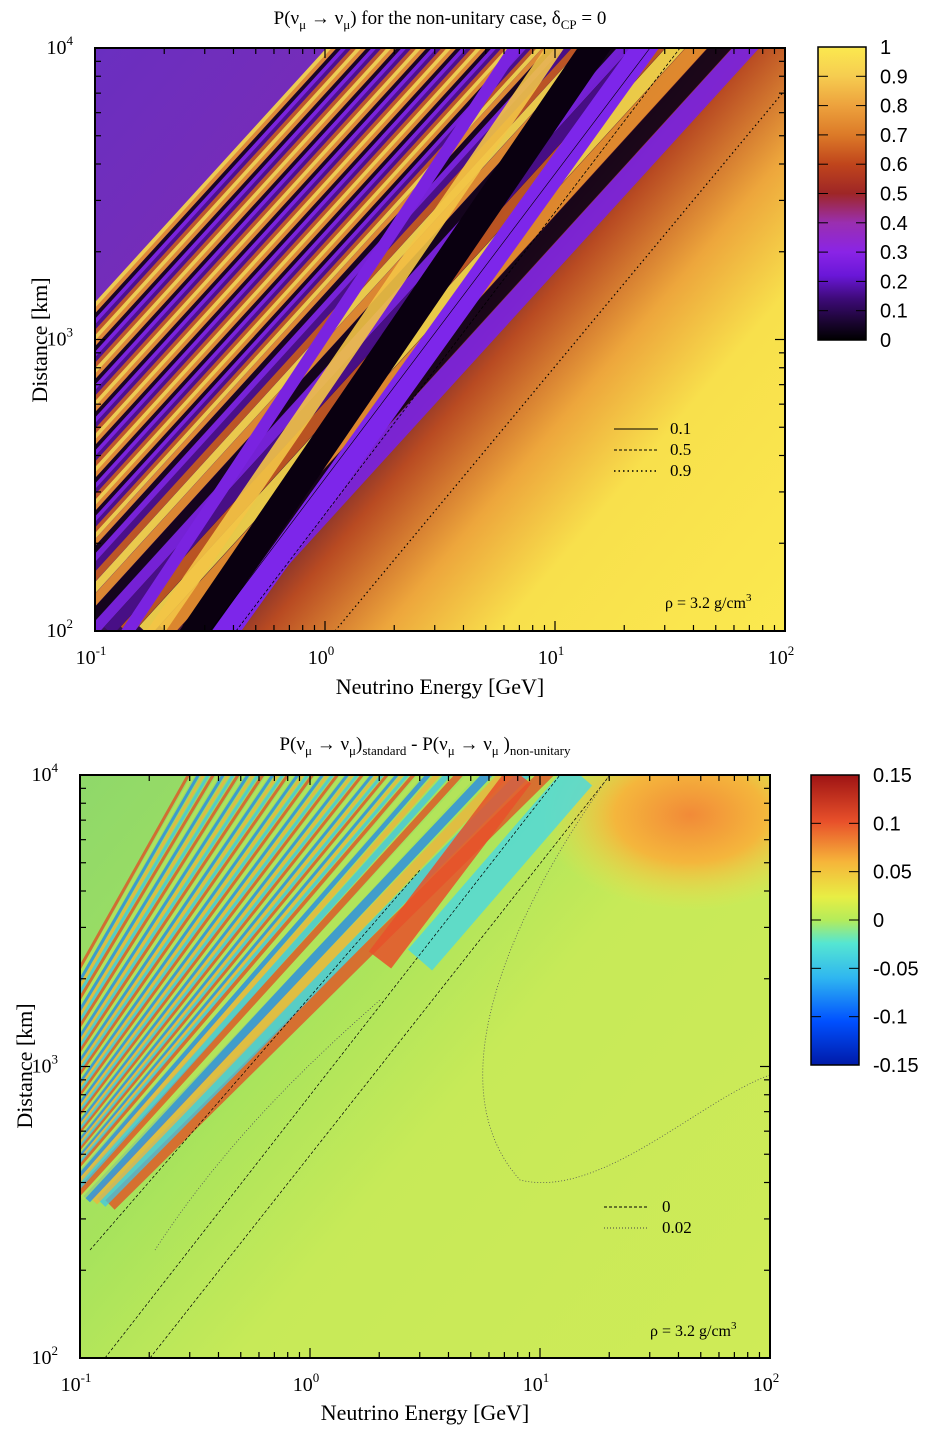  What do you see at coordinates (892, 873) in the screenshot?
I see `colorbar-tick-label: 0.05` at bounding box center [892, 873].